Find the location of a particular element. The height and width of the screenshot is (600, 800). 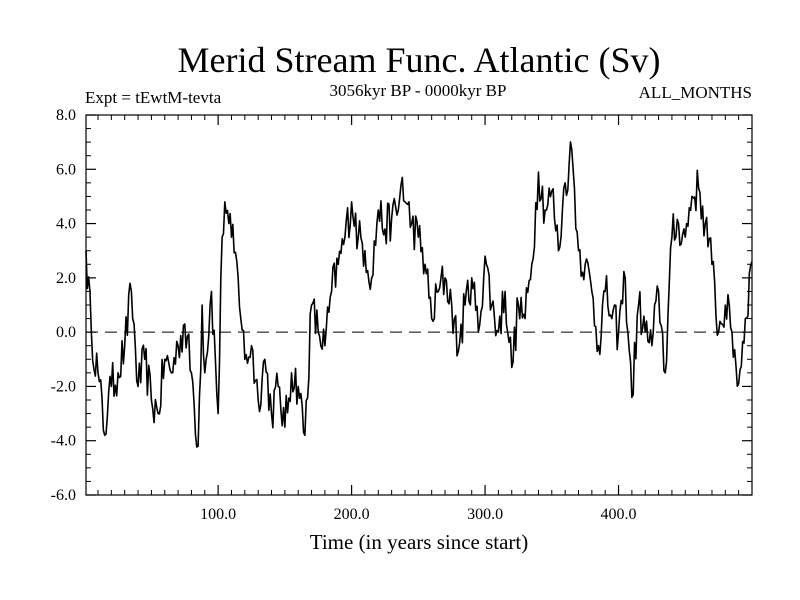

x-tick-label: 300.0 is located at coordinates (485, 514).